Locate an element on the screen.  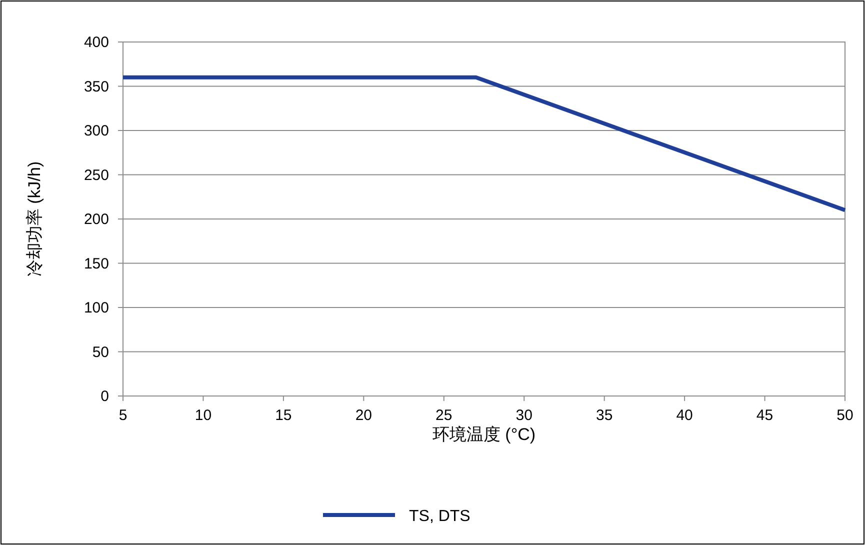
y-tick-label: 200 is located at coordinates (96, 219).